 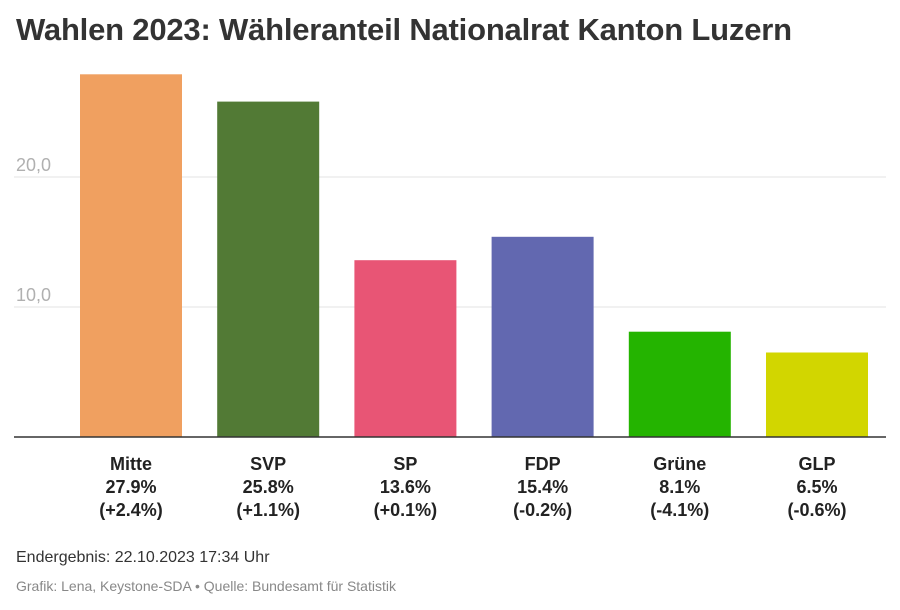 I want to click on bar-sp, so click(x=405, y=348).